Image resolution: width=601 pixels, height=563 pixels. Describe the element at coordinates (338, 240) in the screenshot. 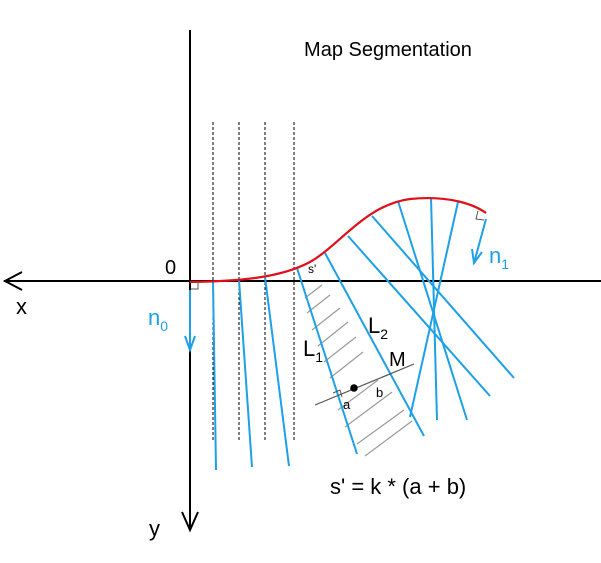

I see `road-curve` at that location.